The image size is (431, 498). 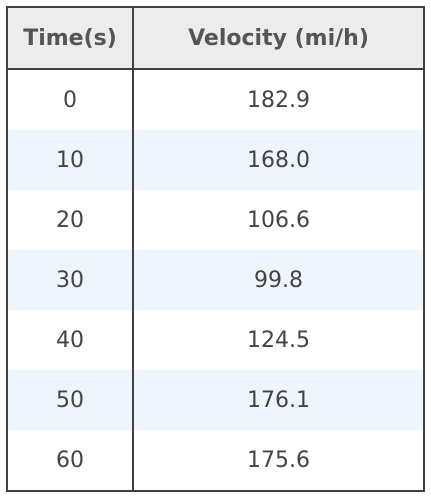 I want to click on table-header: Time(s) Velocity (mi/h), so click(x=215, y=39).